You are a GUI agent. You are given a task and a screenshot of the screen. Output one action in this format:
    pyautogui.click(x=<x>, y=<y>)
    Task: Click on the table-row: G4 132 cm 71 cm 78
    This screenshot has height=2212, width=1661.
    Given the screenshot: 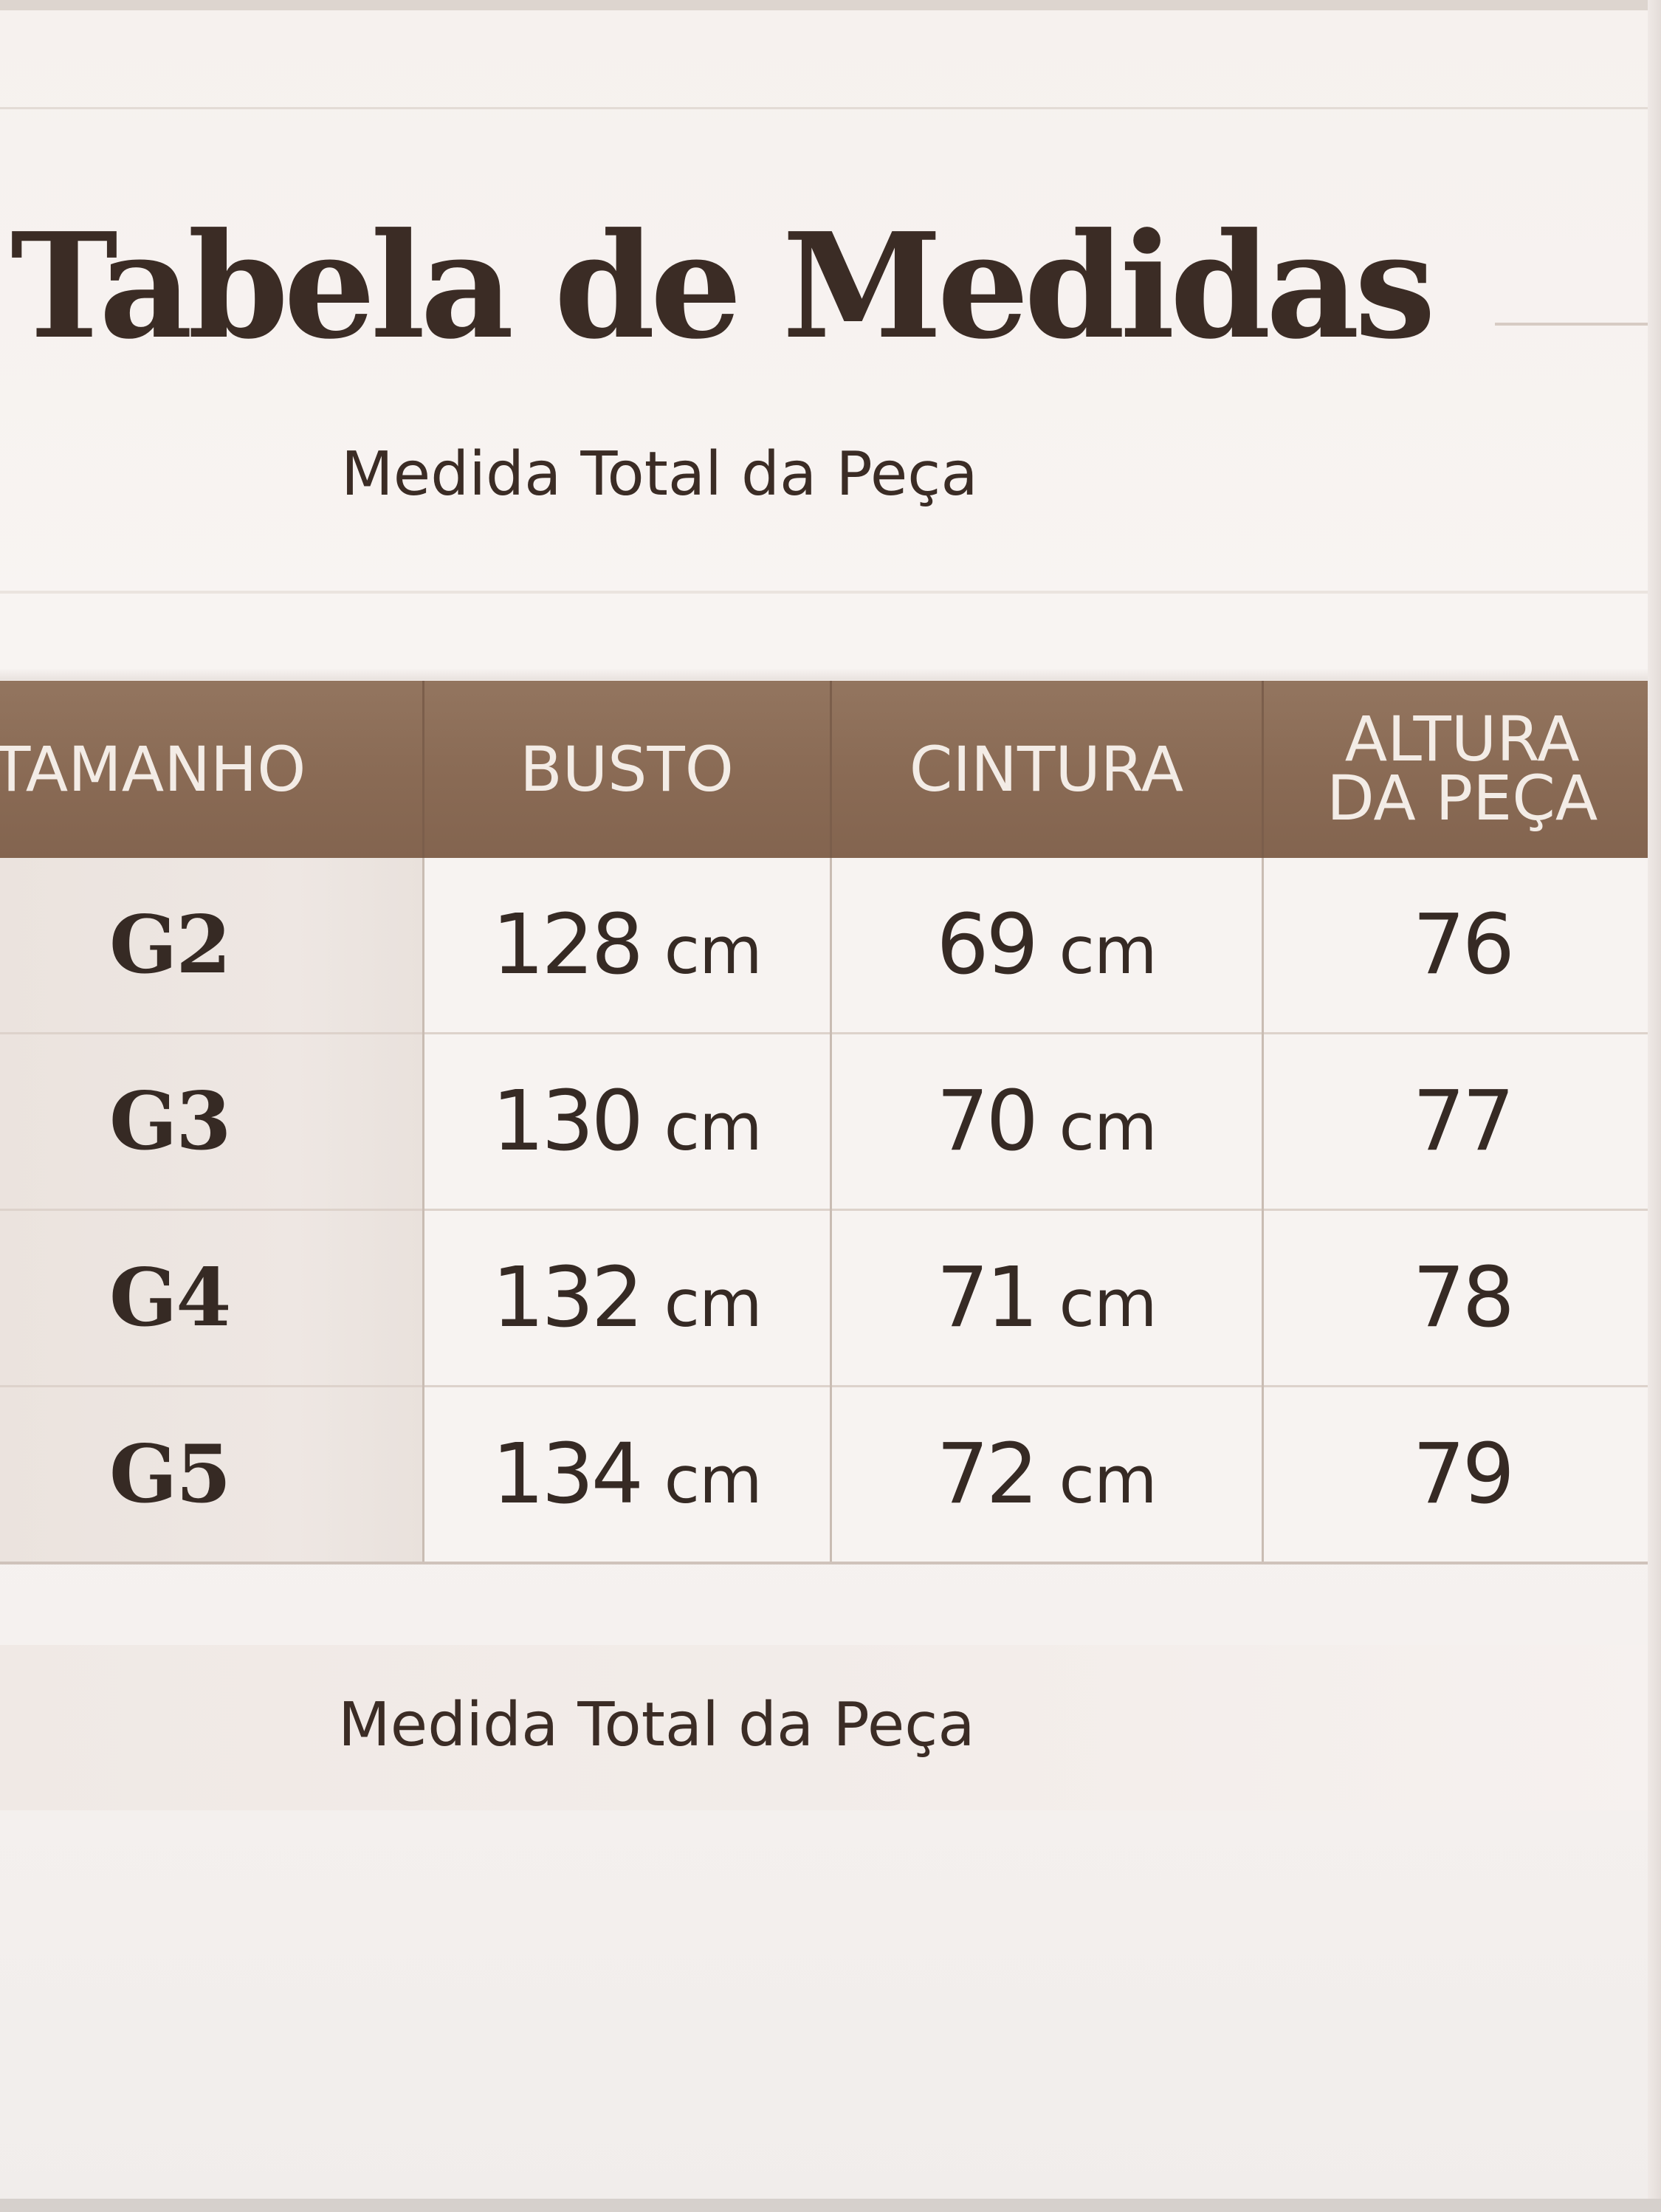 What is the action you would take?
    pyautogui.click(x=830, y=1298)
    